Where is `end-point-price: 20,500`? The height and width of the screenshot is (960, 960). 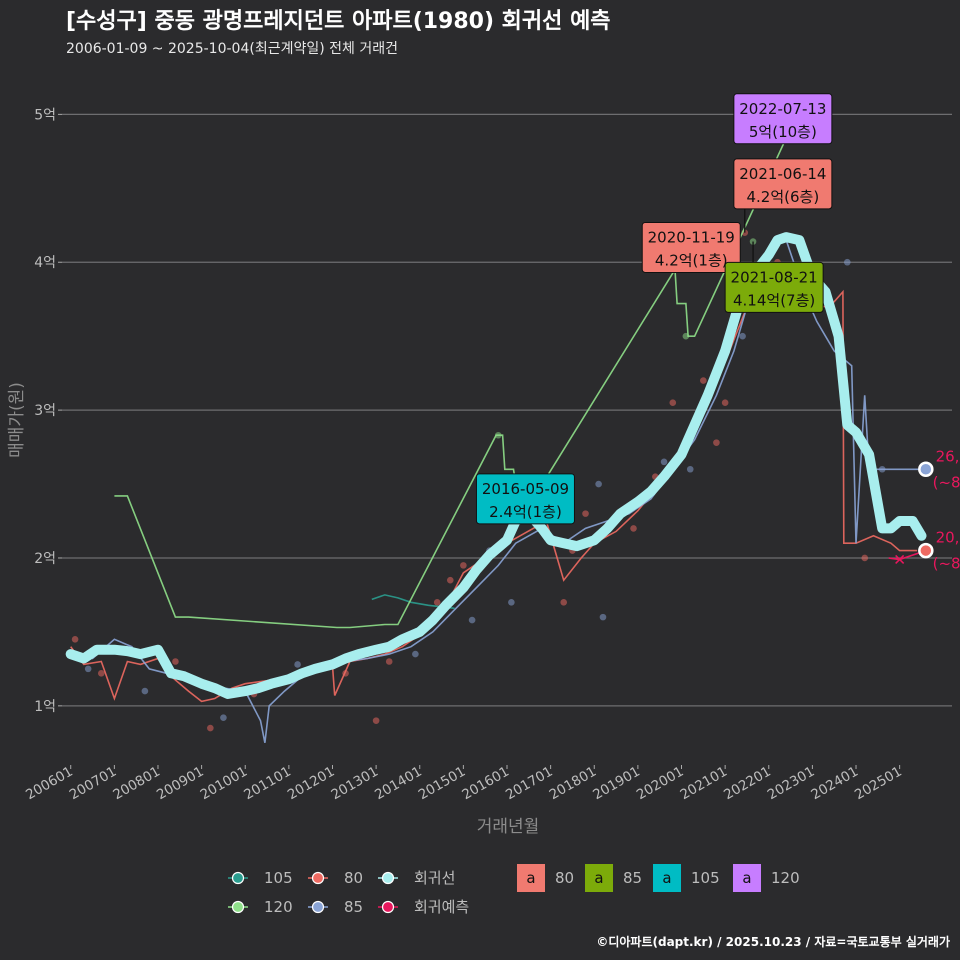 end-point-price: 20,500 is located at coordinates (948, 538).